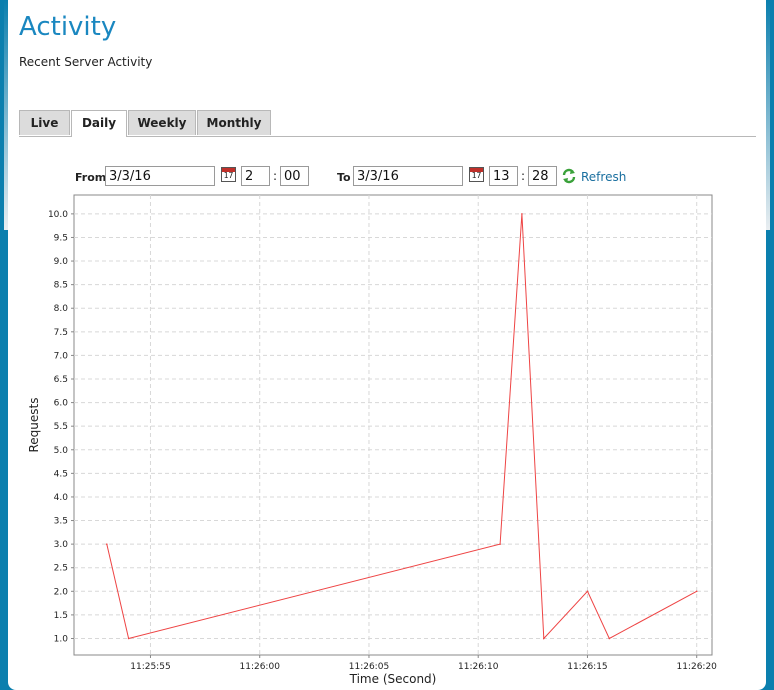 The image size is (774, 690). Describe the element at coordinates (696, 667) in the screenshot. I see `x-tick-label: 11:26:20` at that location.